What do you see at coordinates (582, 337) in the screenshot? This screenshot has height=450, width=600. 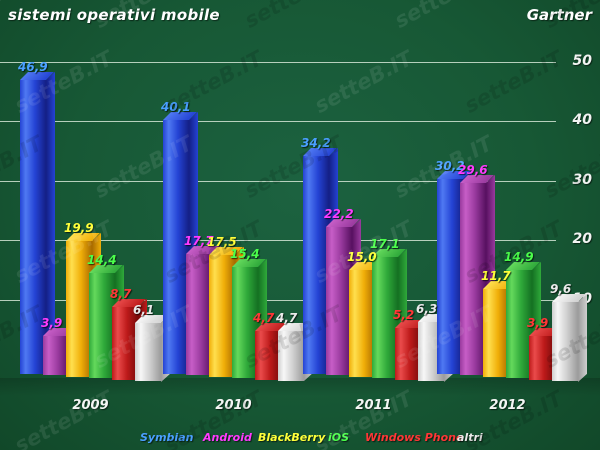 I see `bar-altri-2012-side` at bounding box center [582, 337].